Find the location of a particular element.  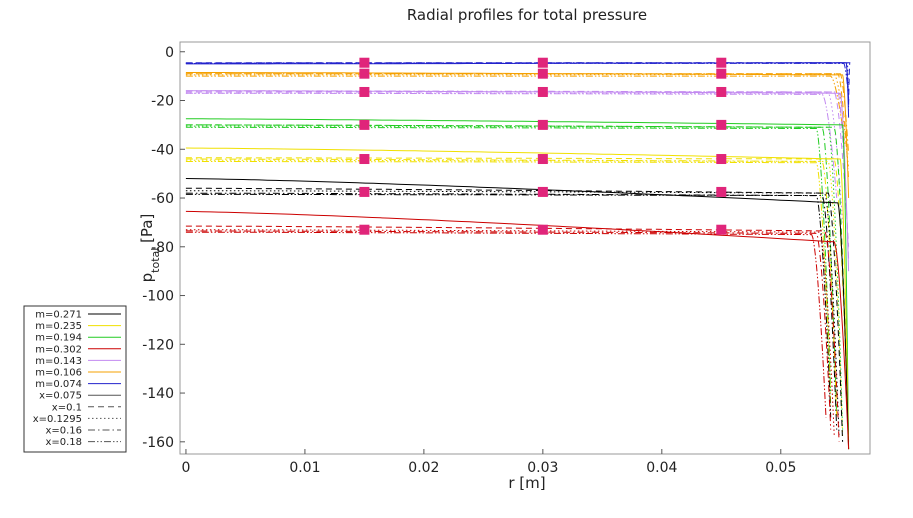

x-axis: 0 0.01 0.02 0.03 0.04 0.05 is located at coordinates (488, 462).